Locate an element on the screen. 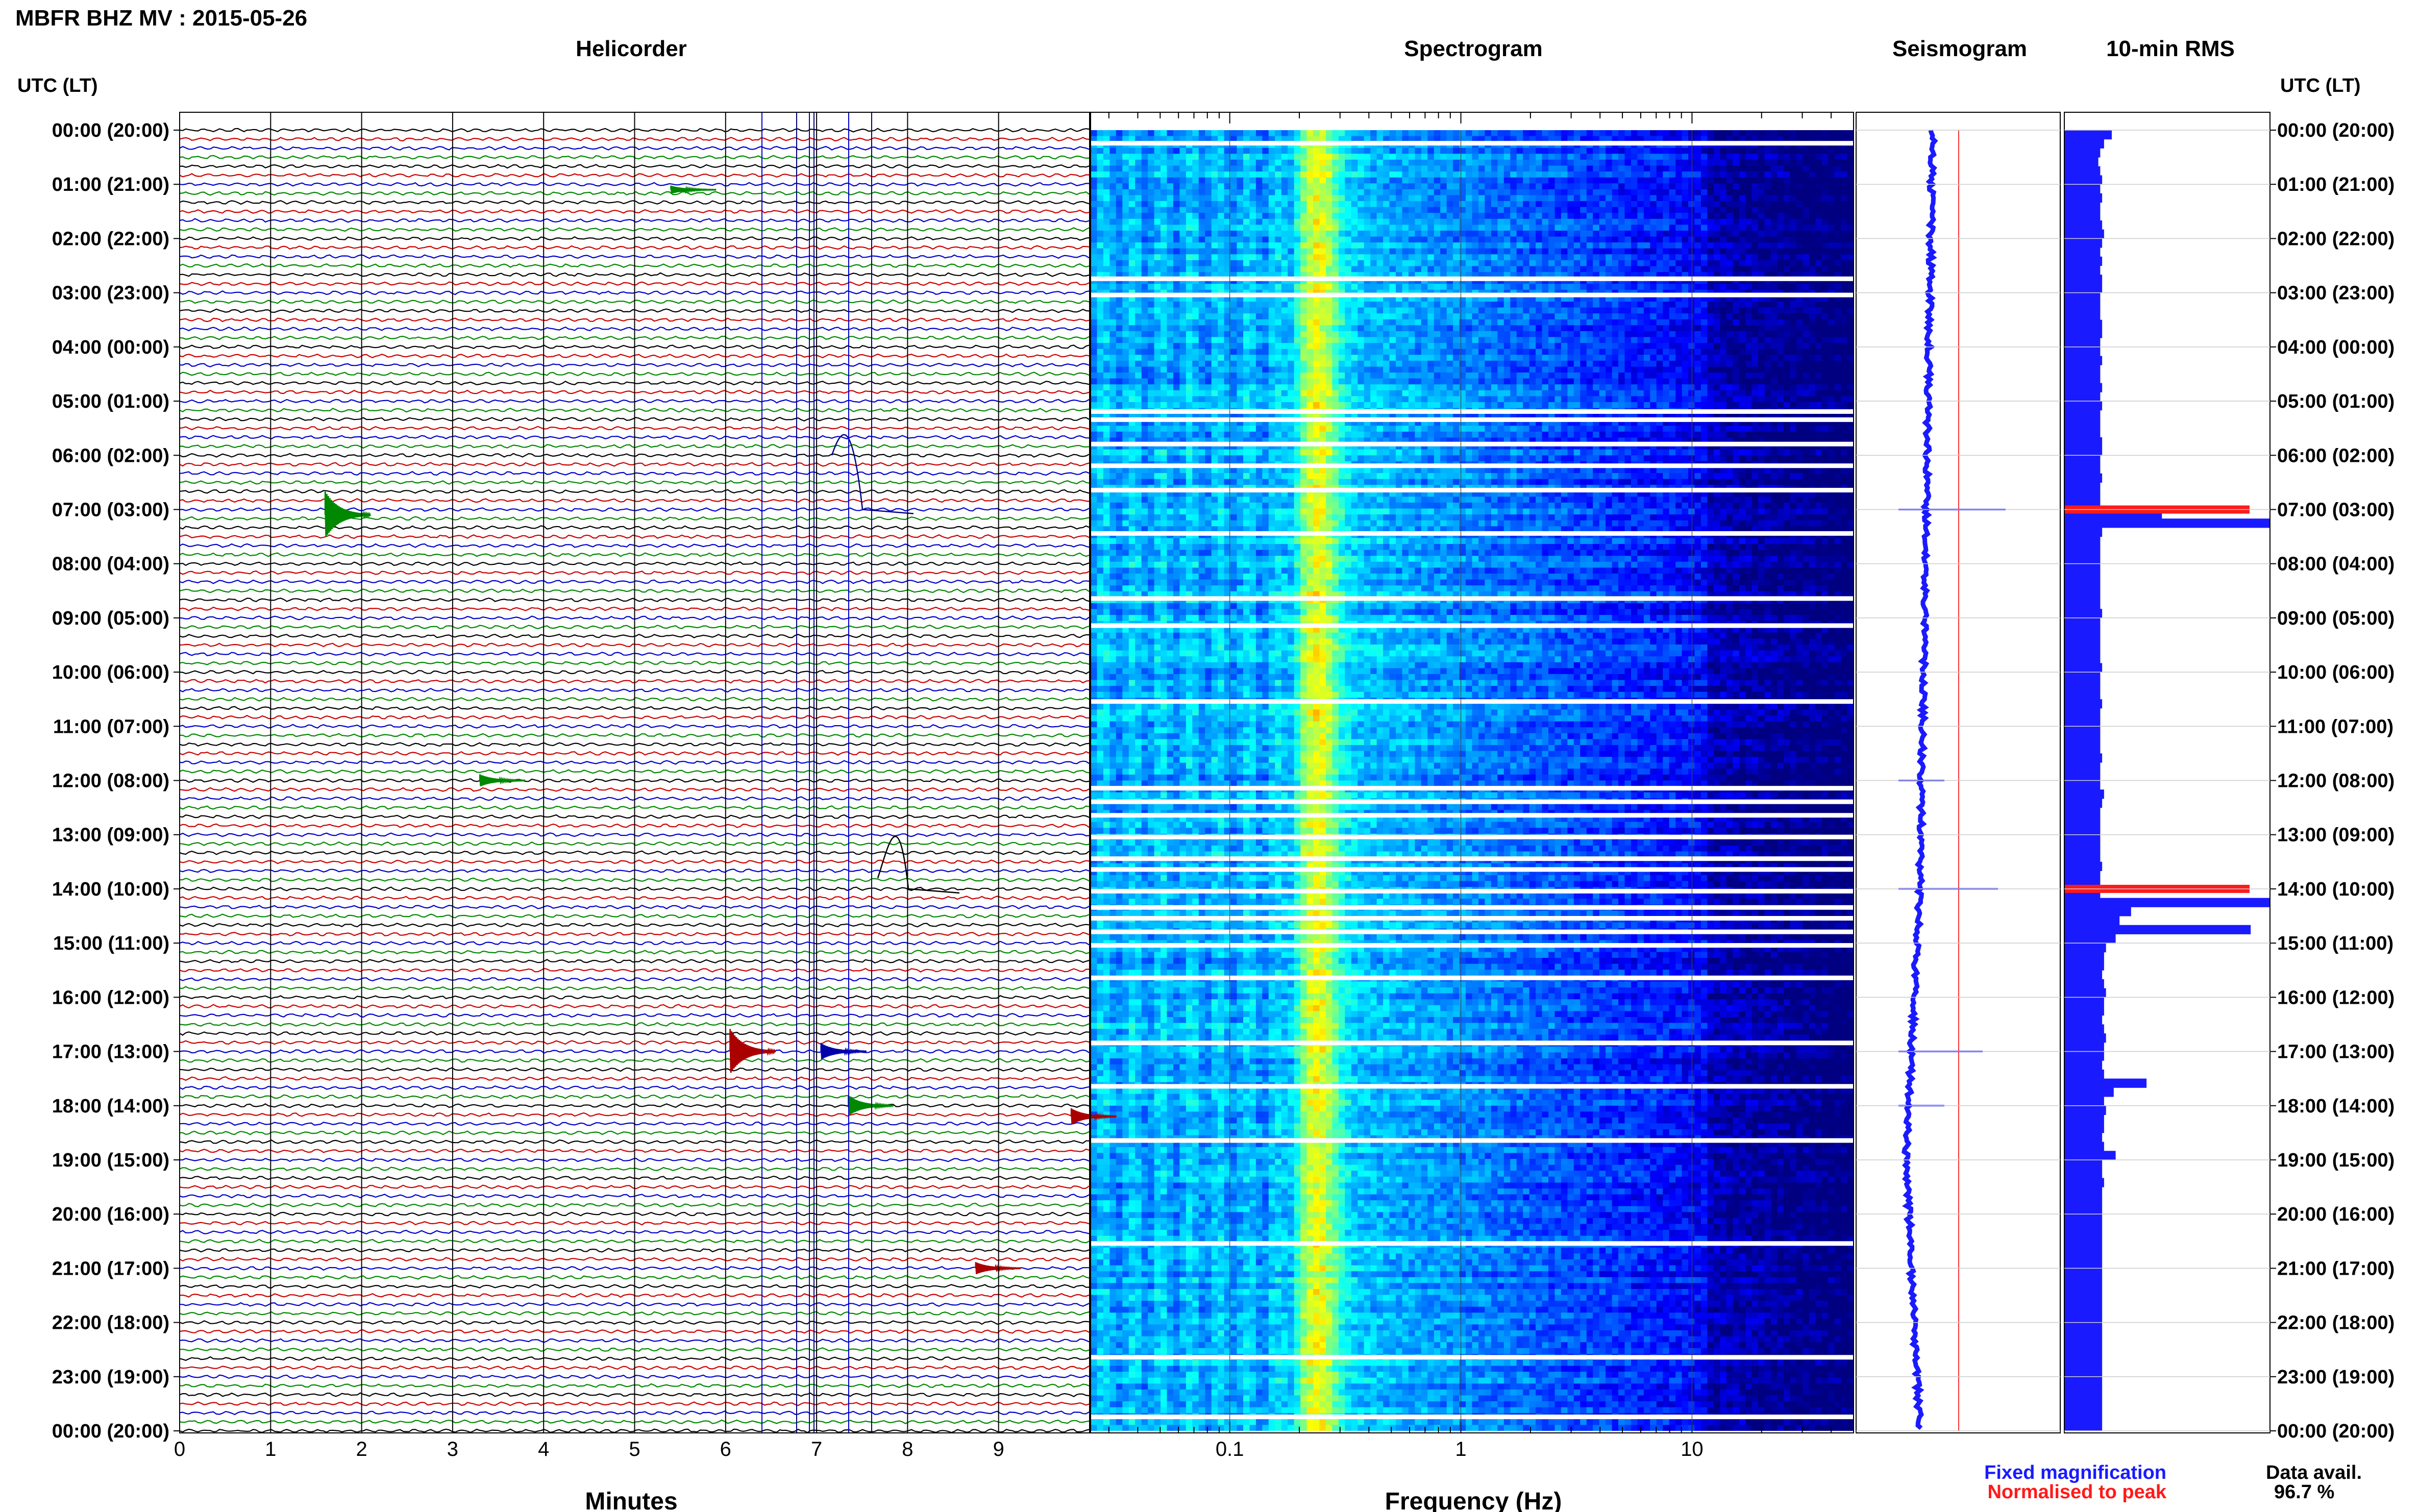 The image size is (2419, 1512). time-label-right: 02:00 (22:00) is located at coordinates (2336, 239).